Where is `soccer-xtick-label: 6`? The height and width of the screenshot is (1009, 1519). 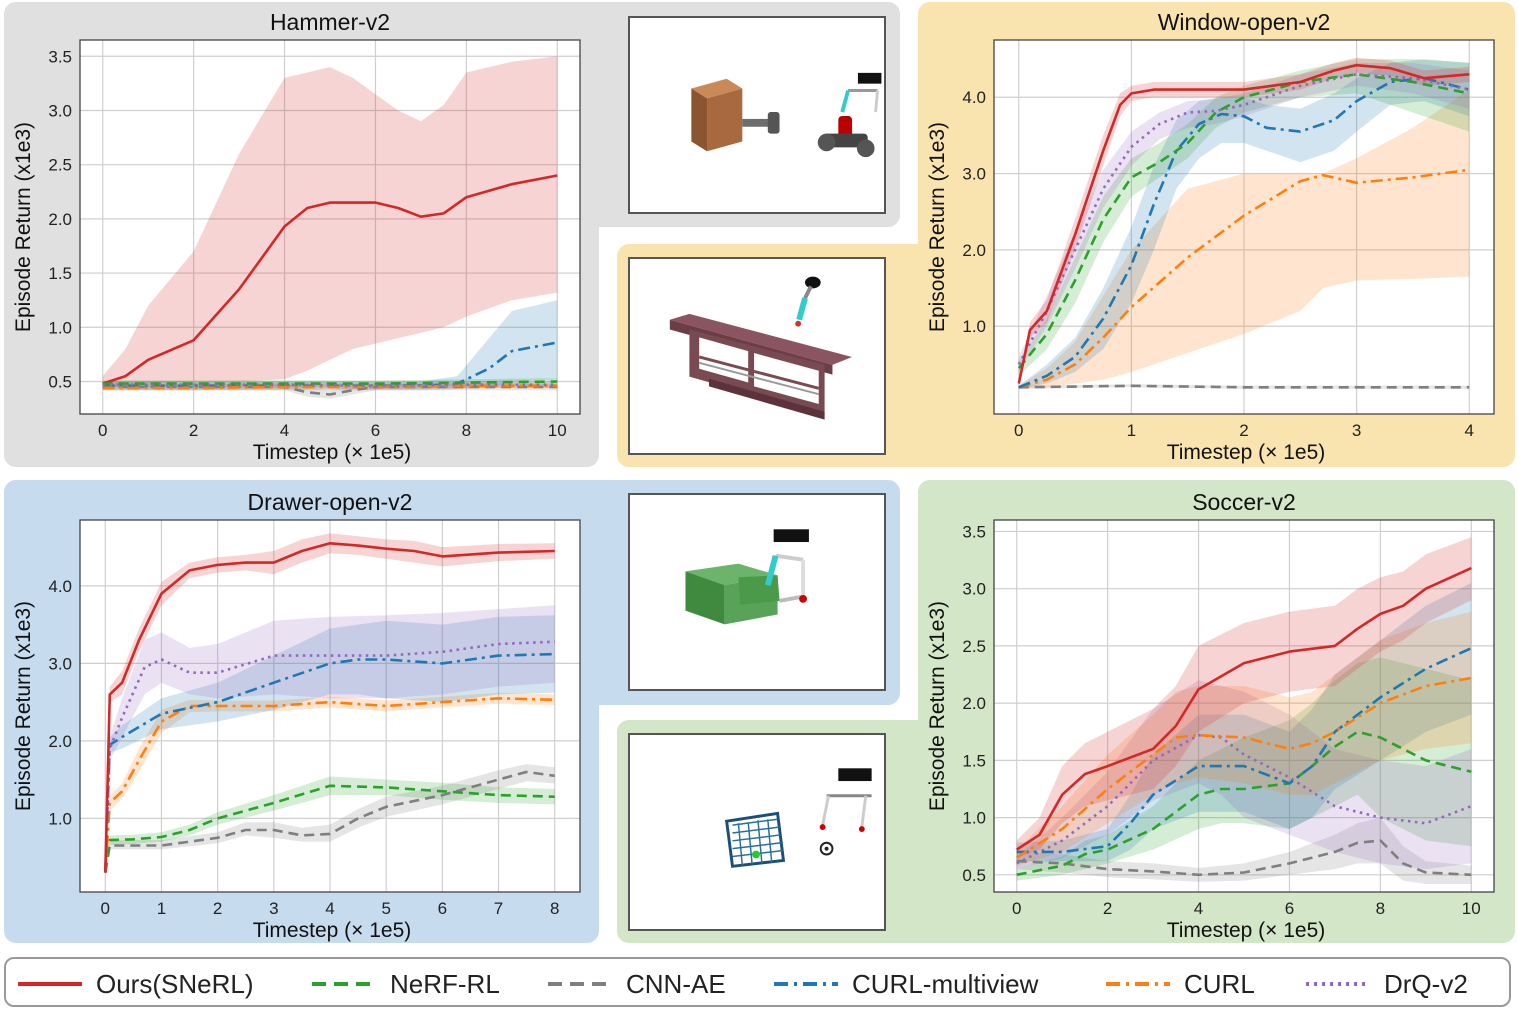 soccer-xtick-label: 6 is located at coordinates (1289, 908).